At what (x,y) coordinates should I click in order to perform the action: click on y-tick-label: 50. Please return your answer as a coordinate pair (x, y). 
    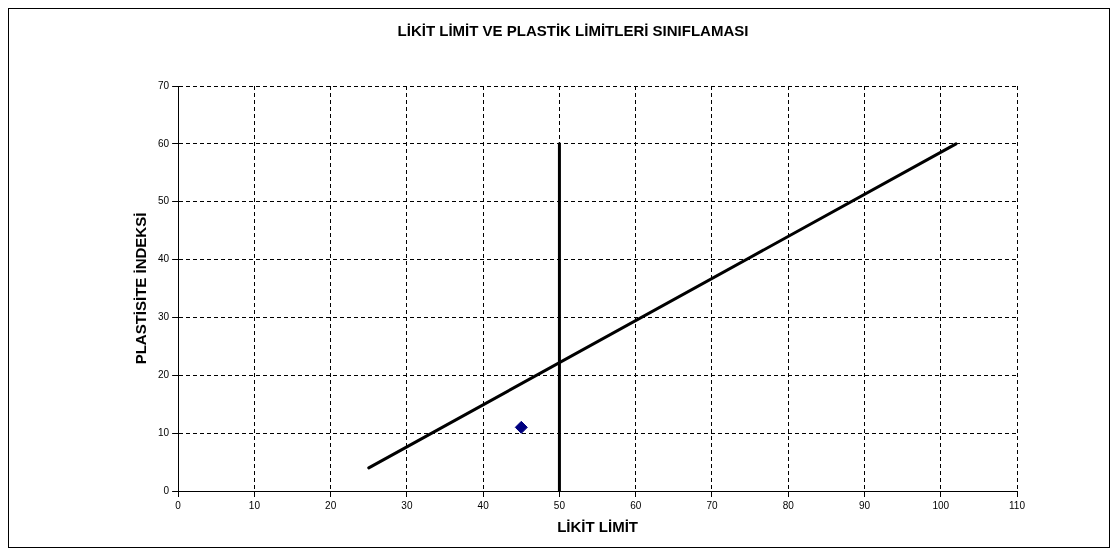
    Looking at the image, I should click on (164, 201).